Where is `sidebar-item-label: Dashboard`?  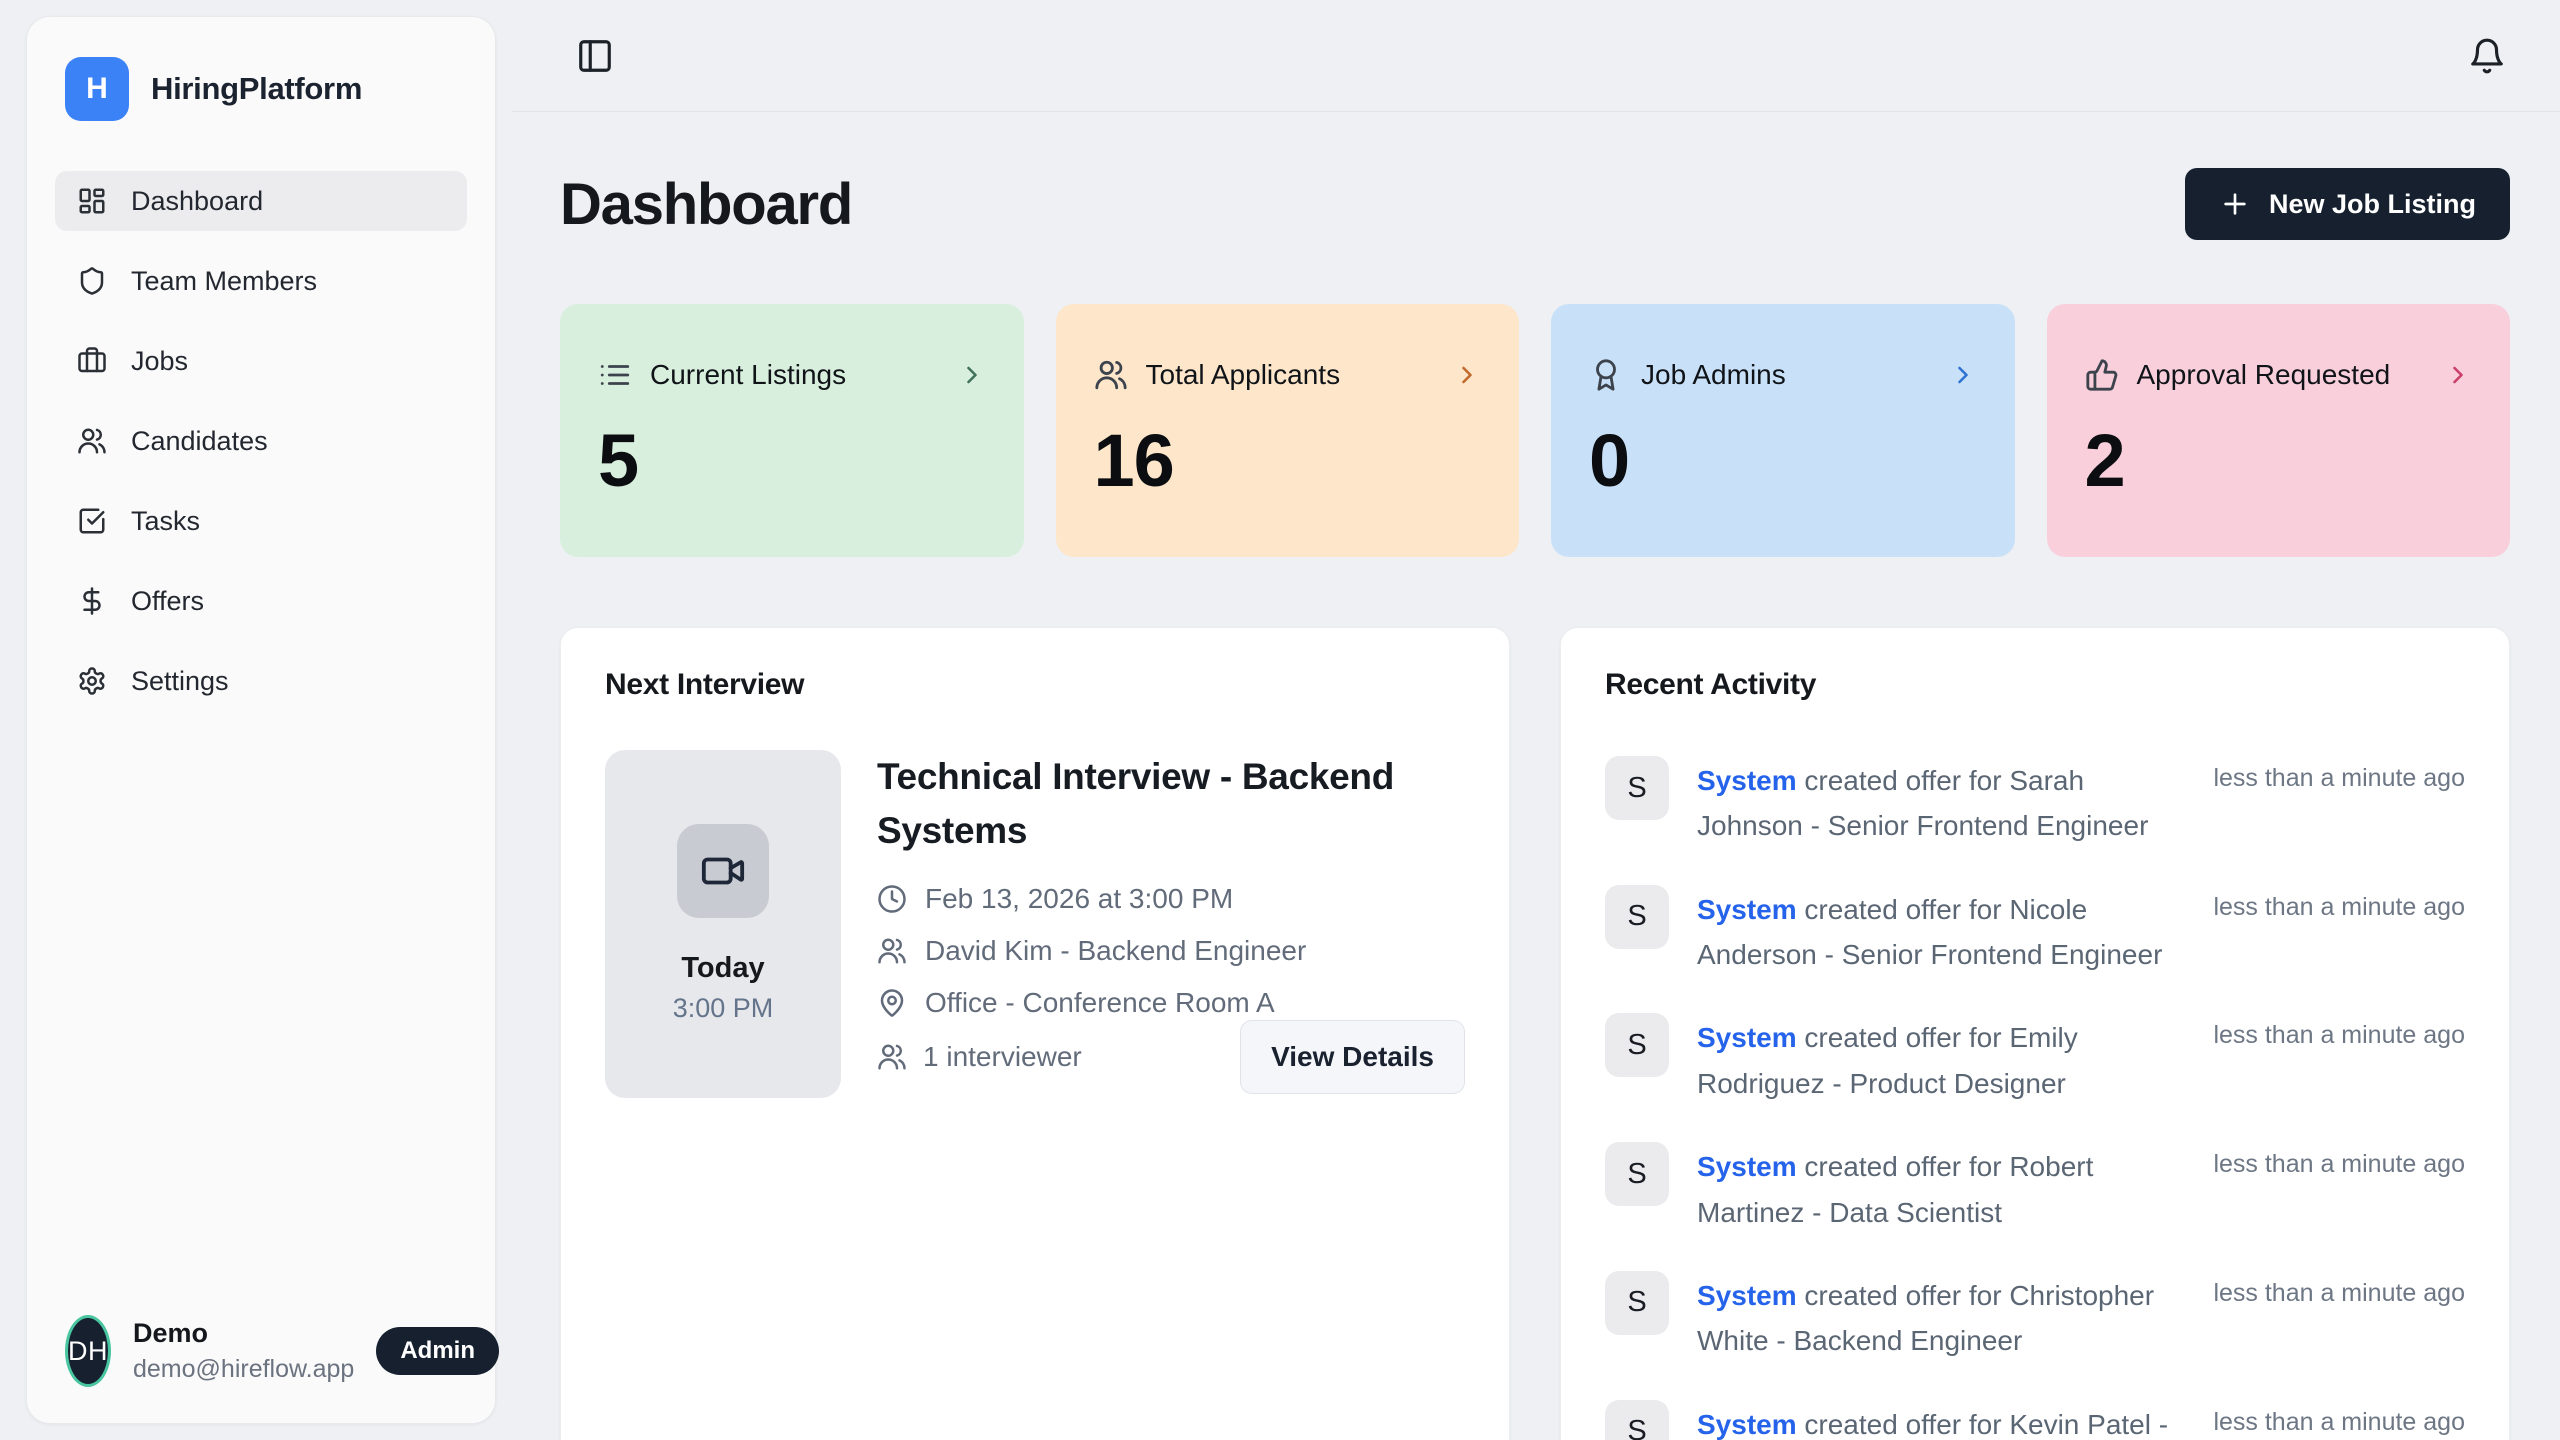
sidebar-item-label: Dashboard is located at coordinates (197, 200).